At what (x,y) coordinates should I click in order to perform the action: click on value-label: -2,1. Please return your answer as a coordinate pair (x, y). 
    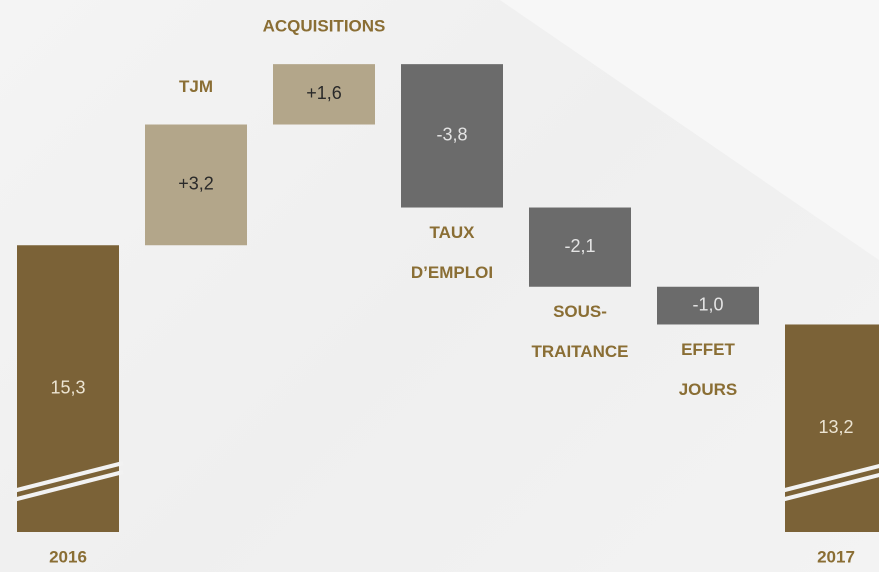
    Looking at the image, I should click on (579, 246).